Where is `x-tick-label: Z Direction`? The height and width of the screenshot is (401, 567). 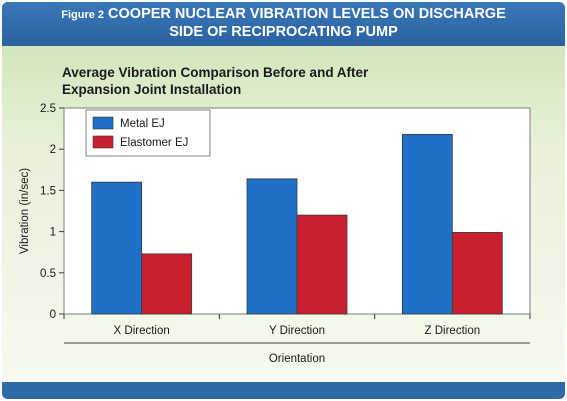
x-tick-label: Z Direction is located at coordinates (453, 331).